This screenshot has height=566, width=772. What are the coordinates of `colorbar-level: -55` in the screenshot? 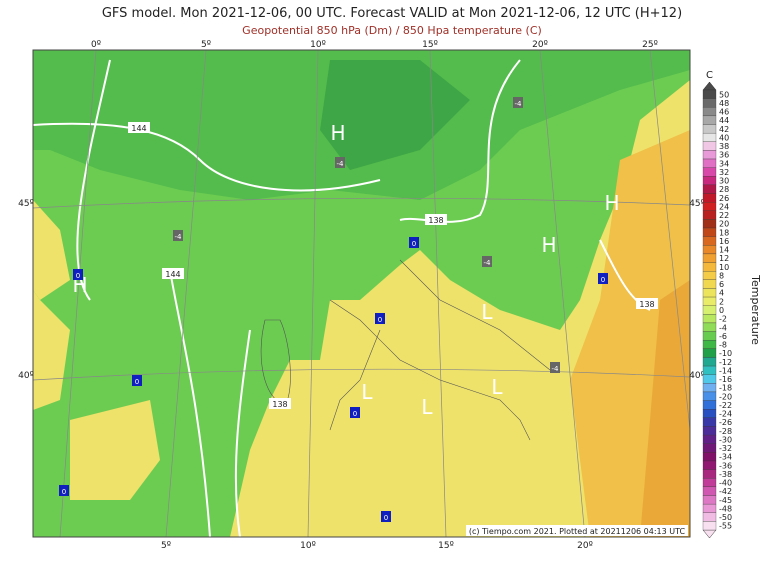 It's located at (725, 526).